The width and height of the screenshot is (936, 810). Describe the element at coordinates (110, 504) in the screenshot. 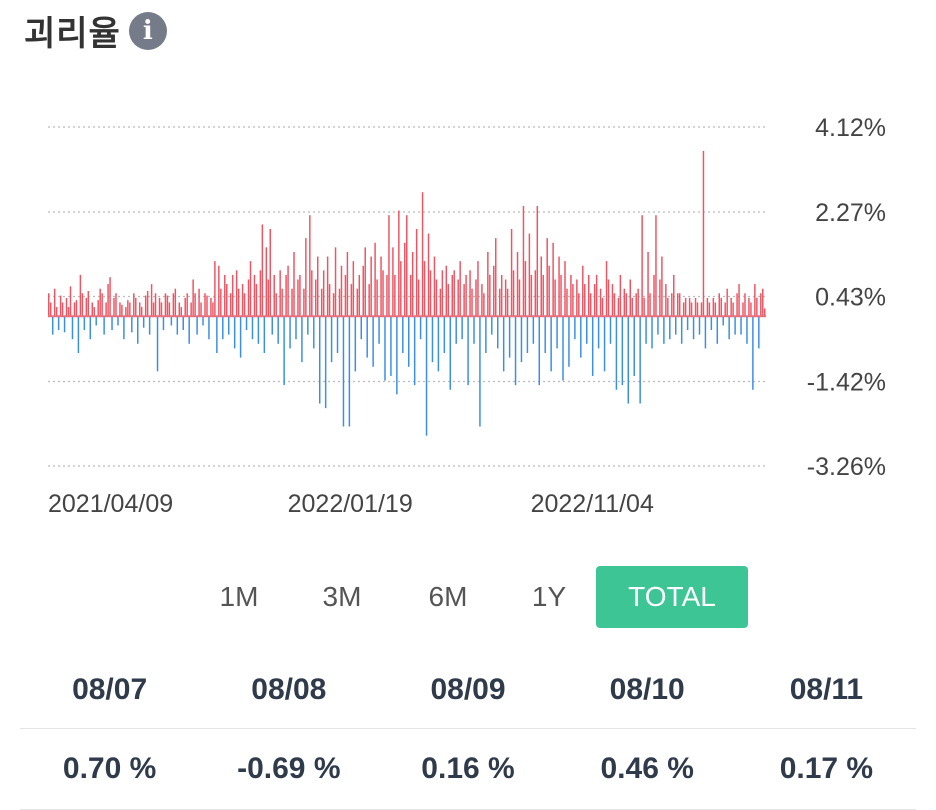

I see `x-tick-label: 2021/04/09` at that location.